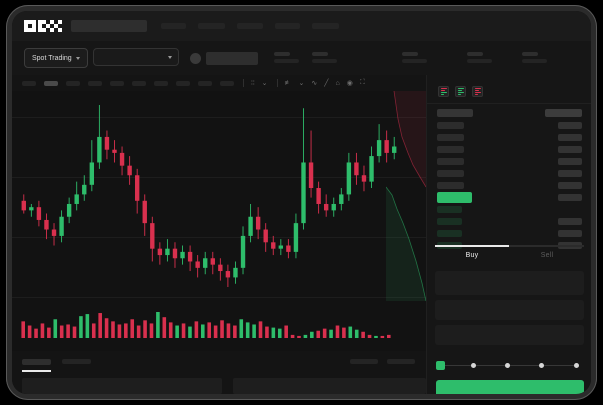  I want to click on orderbook-both-icon, so click(443, 91).